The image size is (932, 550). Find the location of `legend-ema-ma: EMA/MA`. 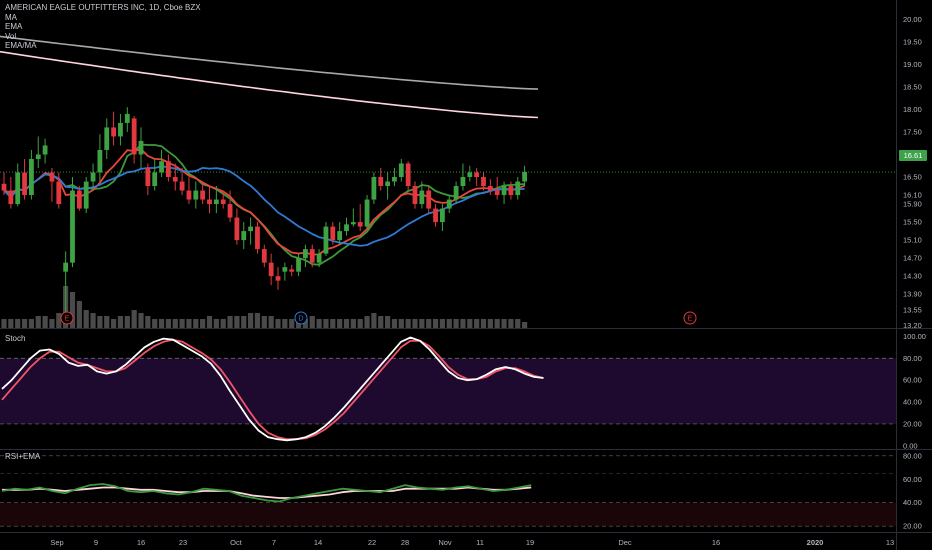

legend-ema-ma: EMA/MA is located at coordinates (21, 45).